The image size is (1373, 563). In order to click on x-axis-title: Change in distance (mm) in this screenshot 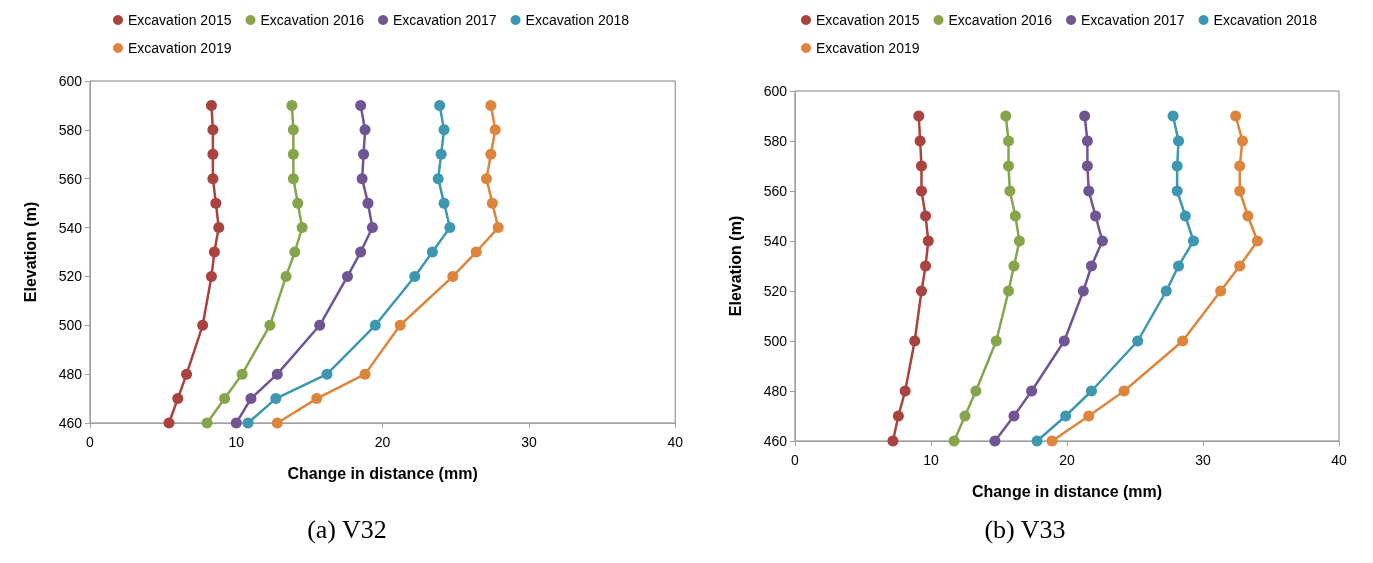, I will do `click(382, 473)`.